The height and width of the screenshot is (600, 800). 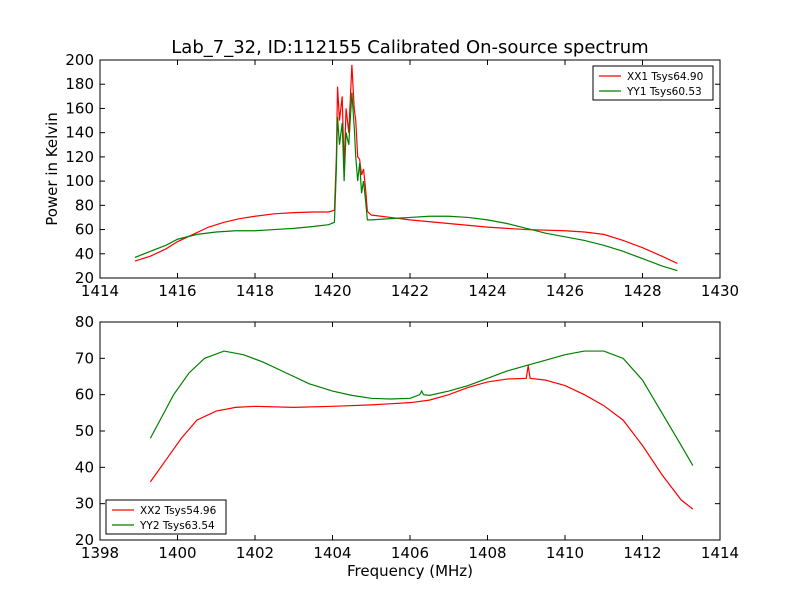 What do you see at coordinates (410, 291) in the screenshot?
I see `x-tick-label: 1422` at bounding box center [410, 291].